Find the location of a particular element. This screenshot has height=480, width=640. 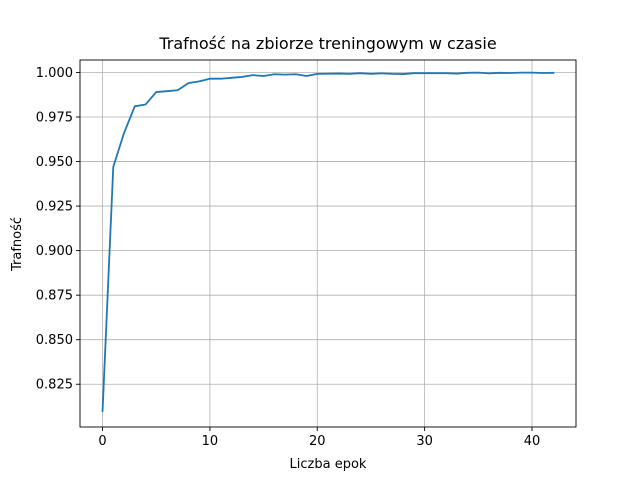

chart-title: Trafność na zbiorze treningowym w czasie is located at coordinates (327, 43).